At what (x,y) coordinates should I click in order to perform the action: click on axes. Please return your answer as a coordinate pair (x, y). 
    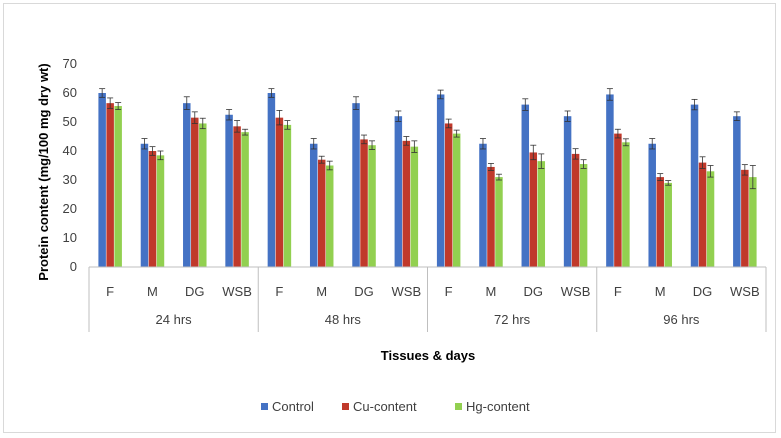
    Looking at the image, I should click on (427, 299).